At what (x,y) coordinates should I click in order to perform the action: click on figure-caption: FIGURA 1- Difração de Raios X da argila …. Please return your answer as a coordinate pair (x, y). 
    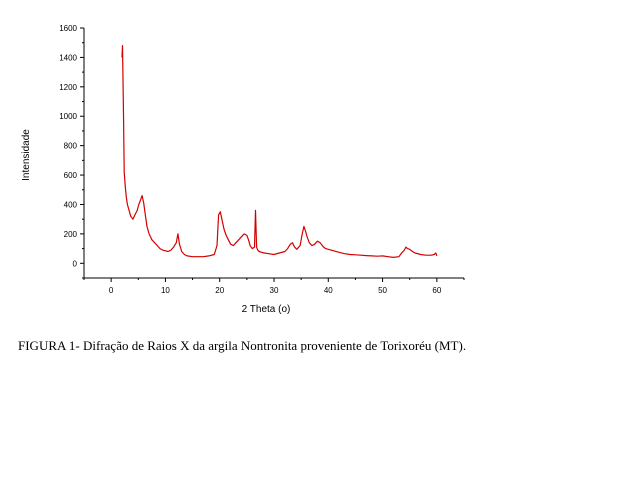
    Looking at the image, I should click on (242, 345).